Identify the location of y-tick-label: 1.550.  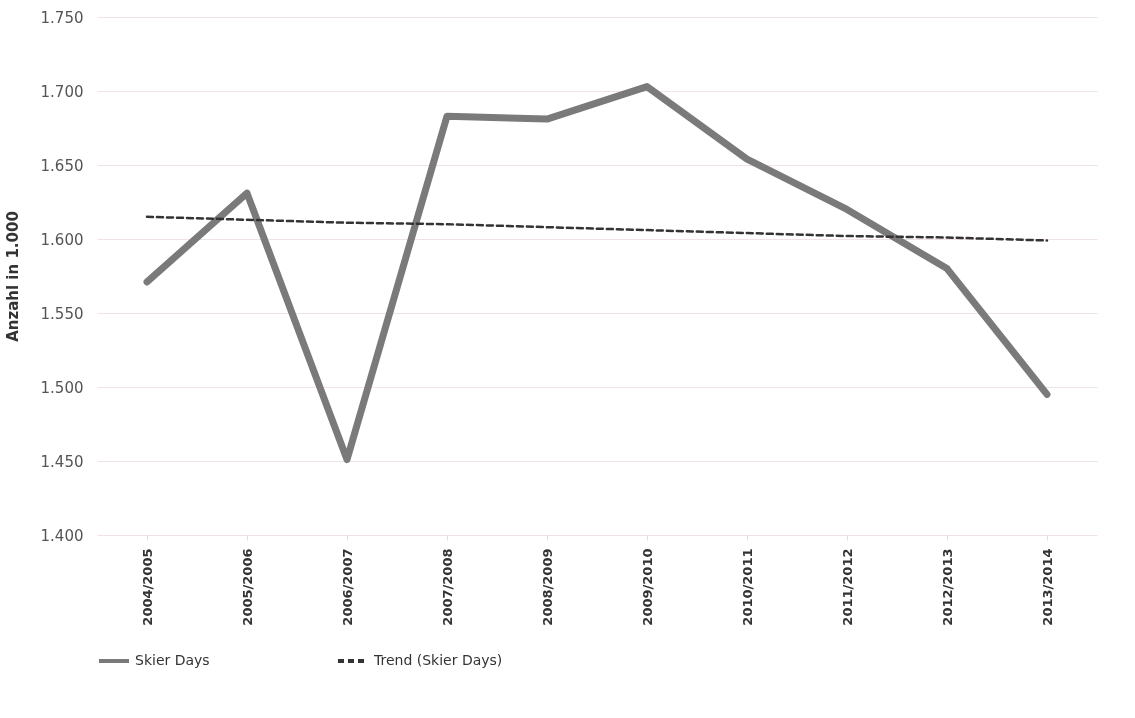
(62, 313).